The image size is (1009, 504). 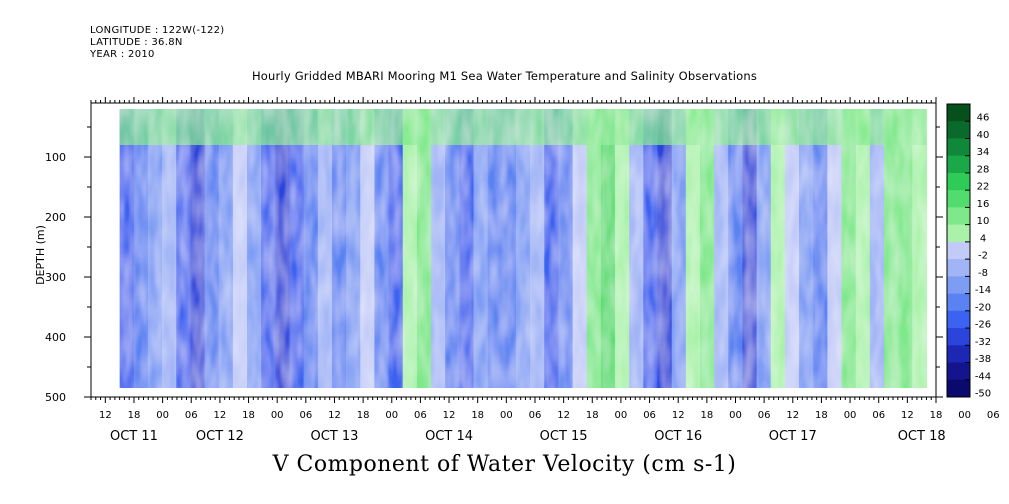 What do you see at coordinates (564, 436) in the screenshot?
I see `x-day-label: OCT 15` at bounding box center [564, 436].